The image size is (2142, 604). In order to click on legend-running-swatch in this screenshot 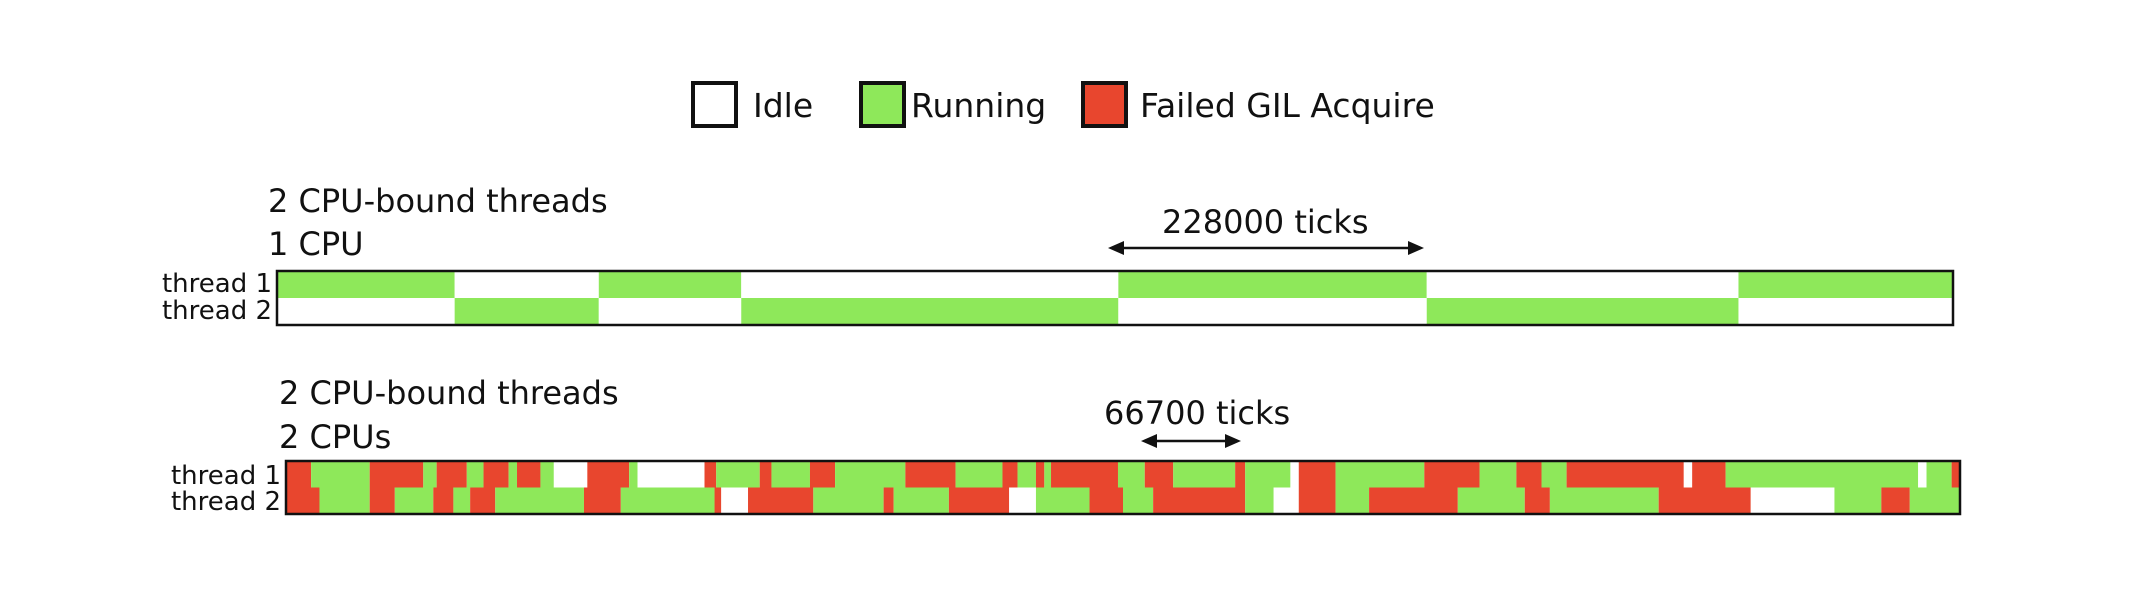, I will do `click(882, 104)`.